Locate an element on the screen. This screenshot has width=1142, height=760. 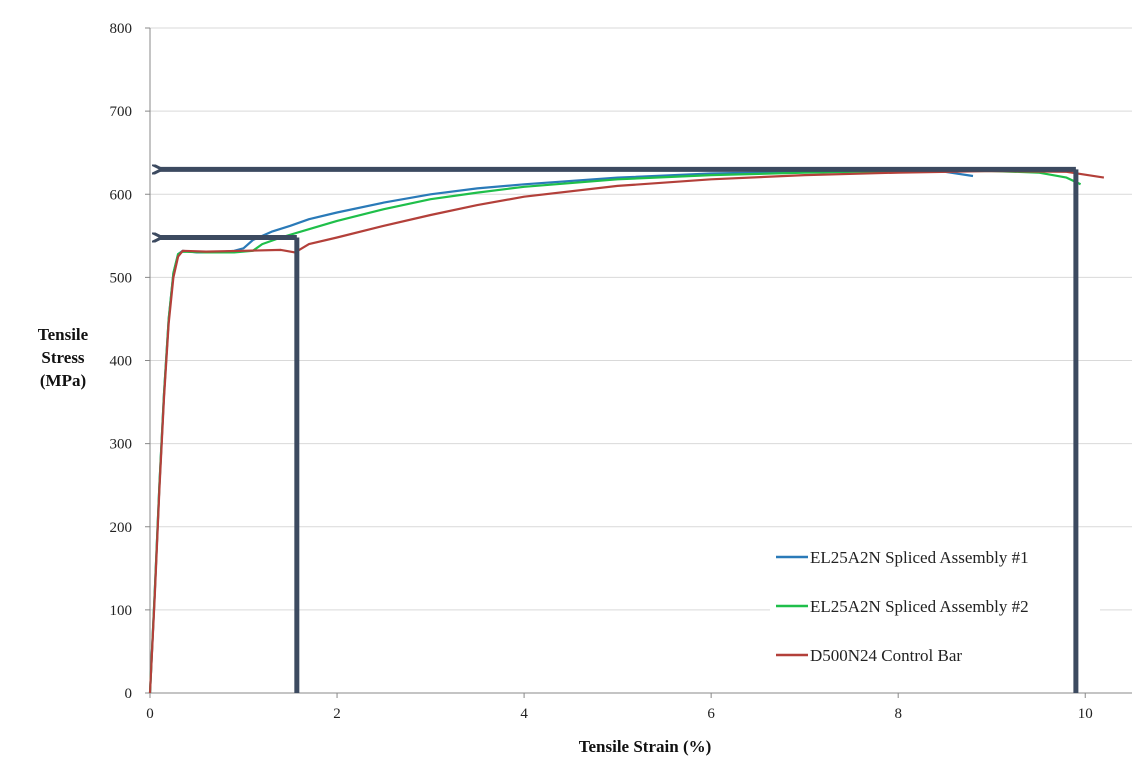
x-axis-title: Tensile Strain (%) is located at coordinates (645, 746).